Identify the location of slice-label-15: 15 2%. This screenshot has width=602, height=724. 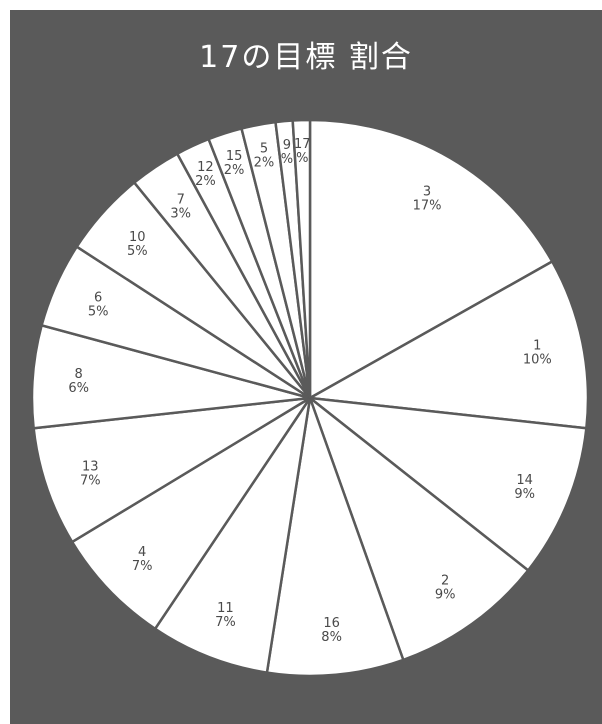
(234, 163).